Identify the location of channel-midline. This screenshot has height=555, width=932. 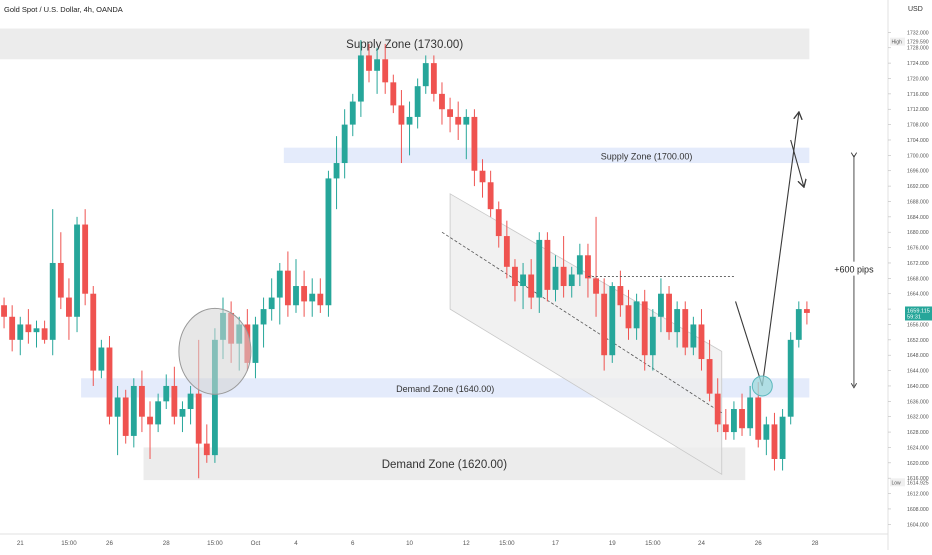
(581, 322).